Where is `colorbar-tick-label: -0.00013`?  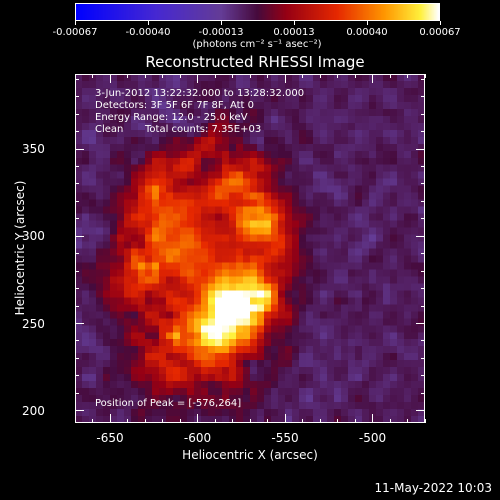 colorbar-tick-label: -0.00013 is located at coordinates (221, 32).